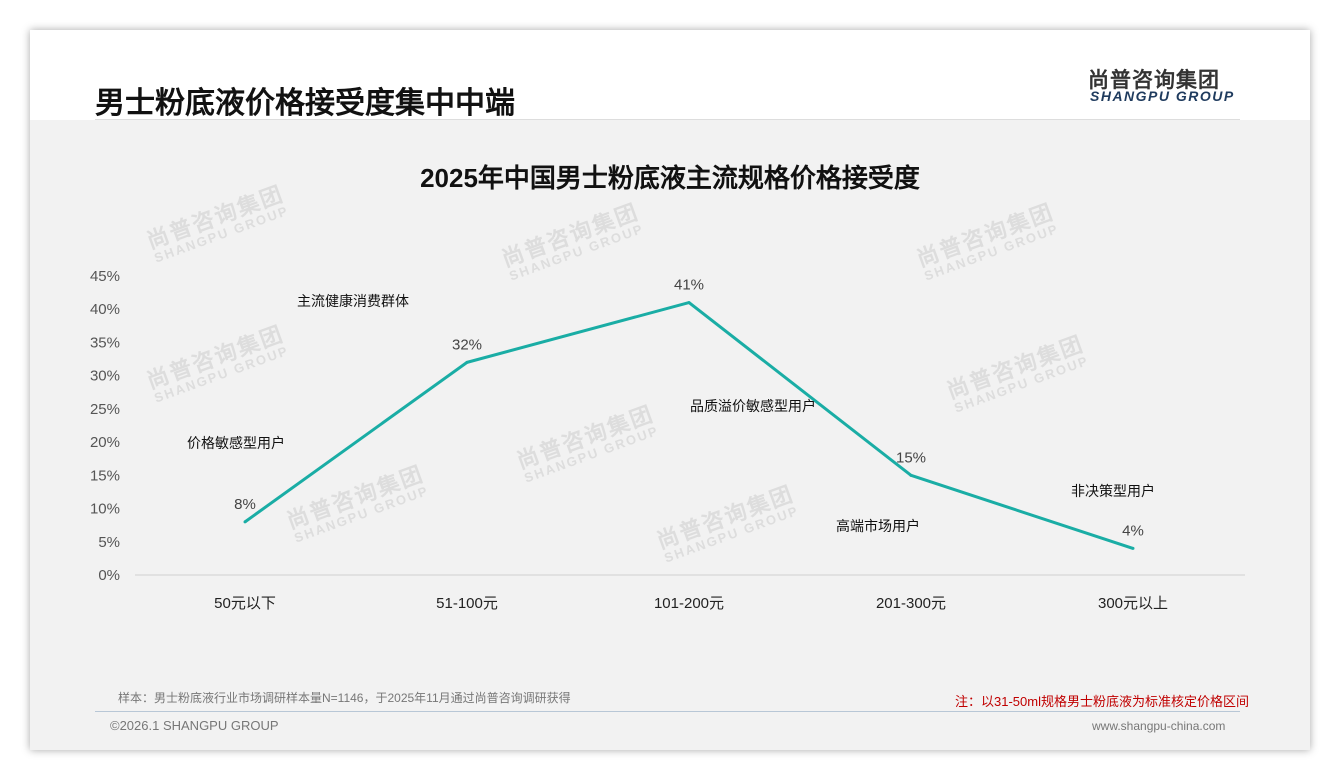  I want to click on y-tick-label: 45%, so click(105, 276).